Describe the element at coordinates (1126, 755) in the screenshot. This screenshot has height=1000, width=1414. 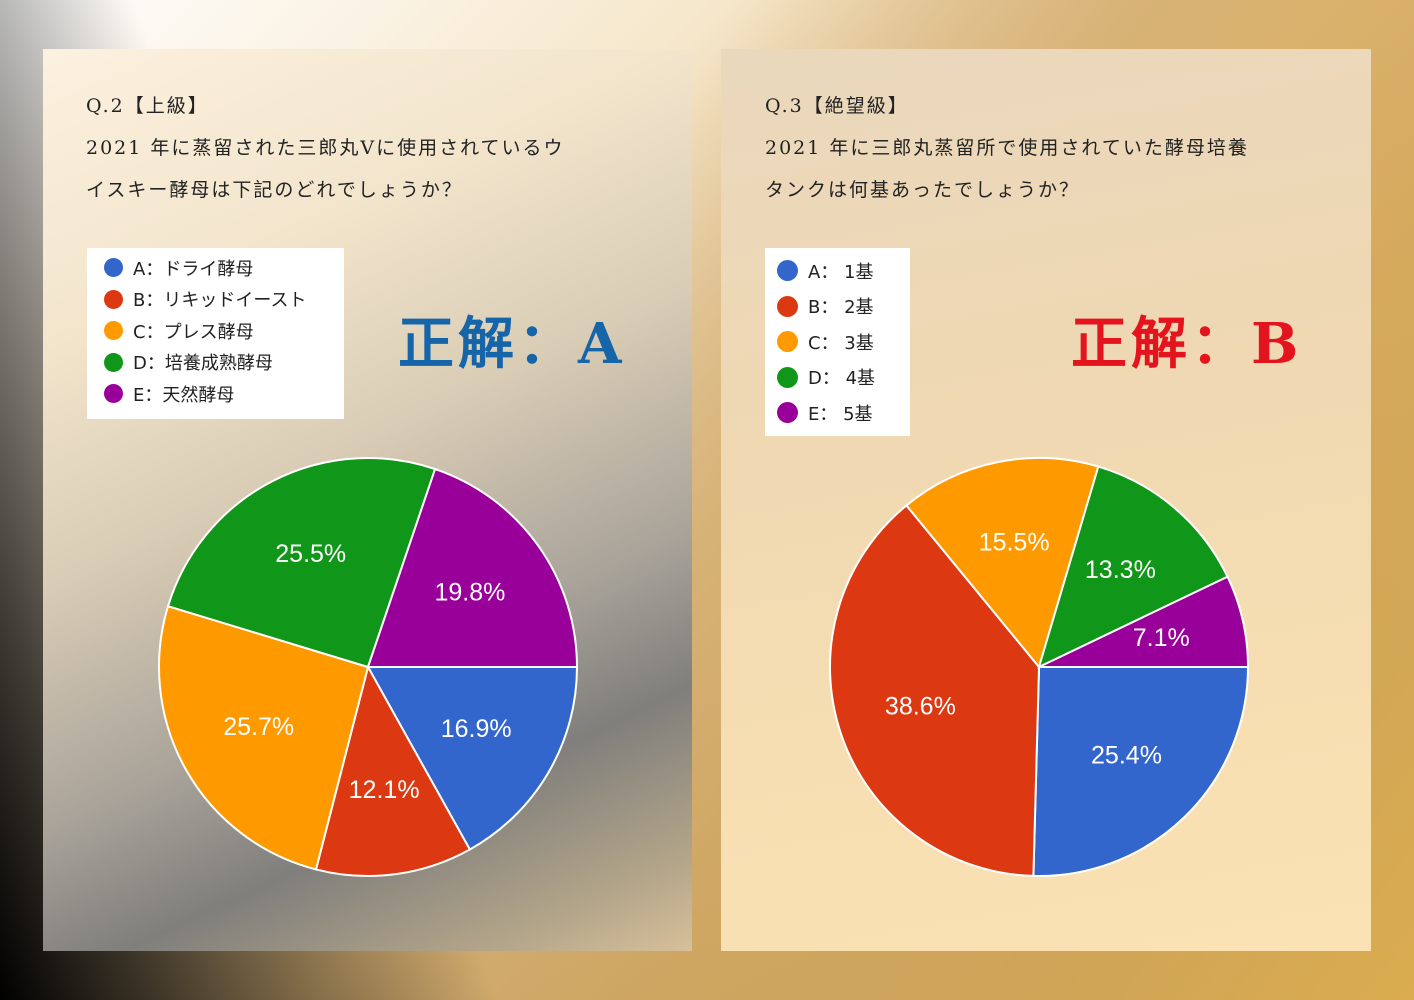
I see `pie-label-a: 25.4%` at that location.